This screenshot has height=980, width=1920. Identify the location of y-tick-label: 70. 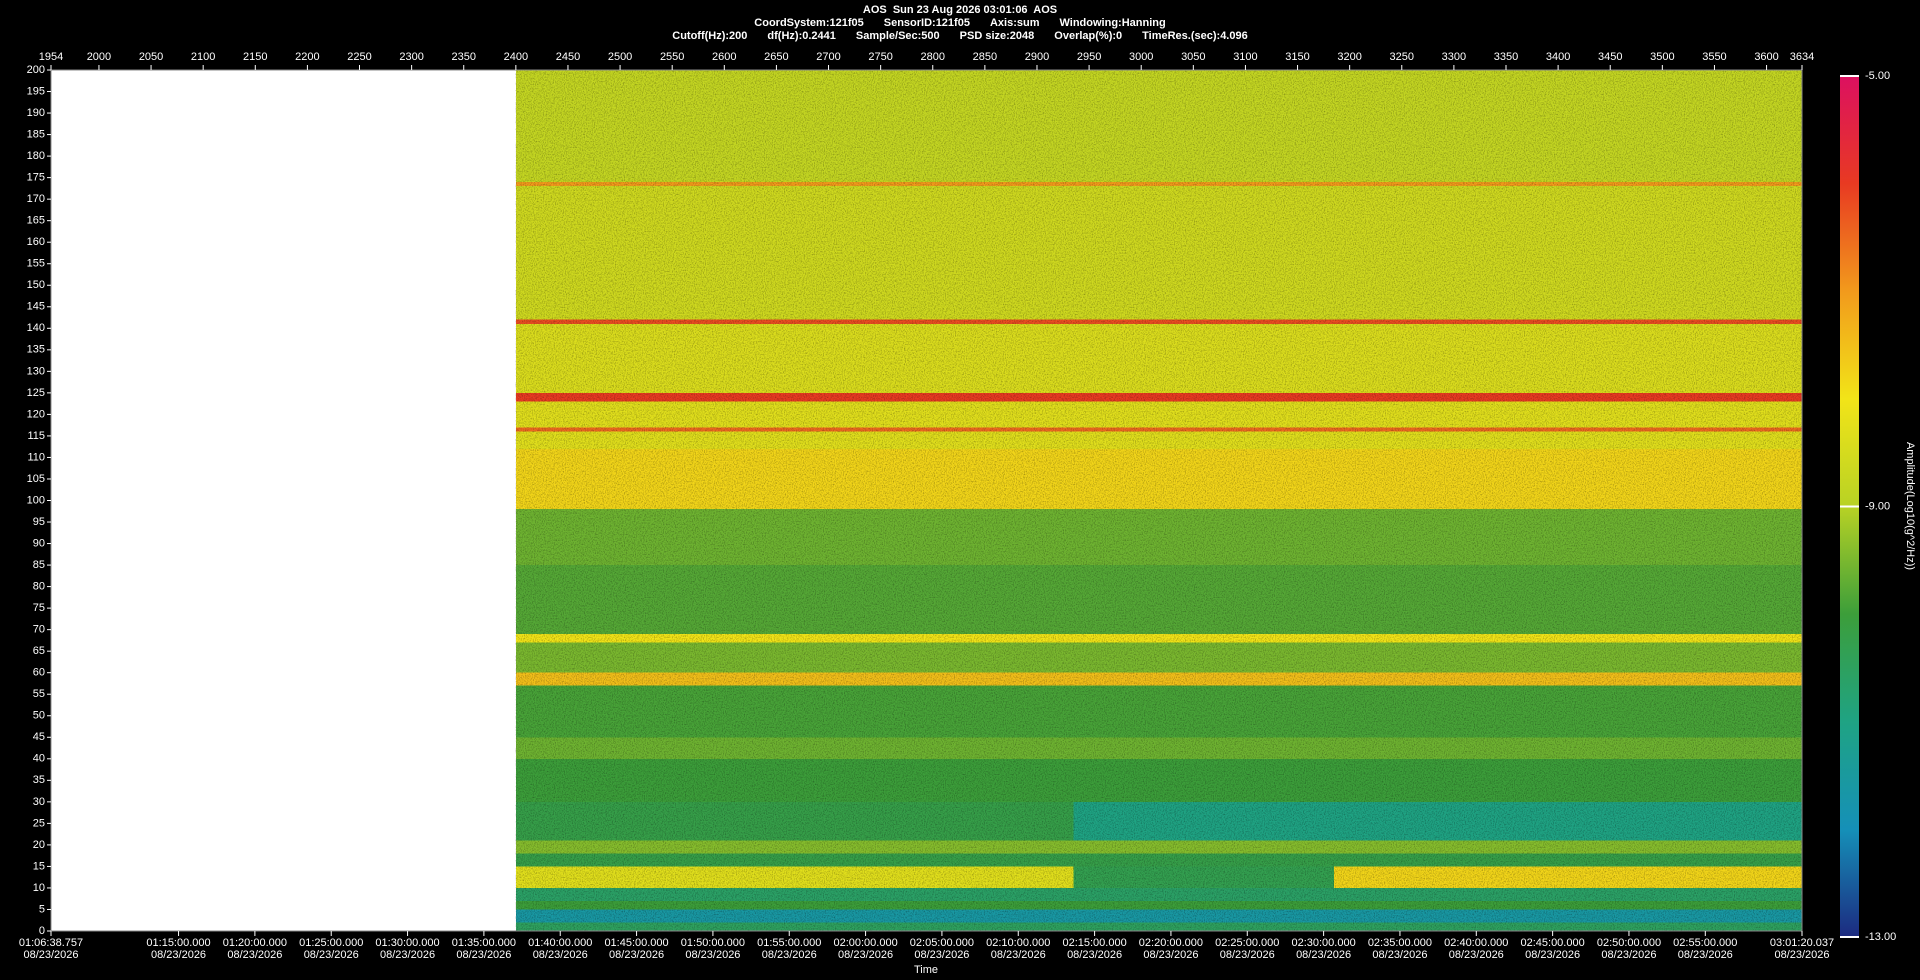
(39, 630).